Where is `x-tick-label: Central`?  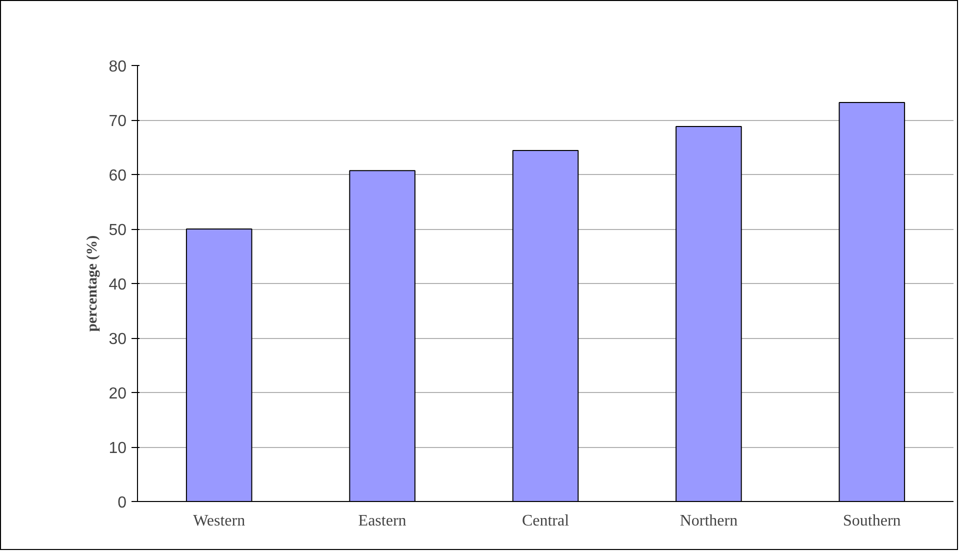 x-tick-label: Central is located at coordinates (546, 521).